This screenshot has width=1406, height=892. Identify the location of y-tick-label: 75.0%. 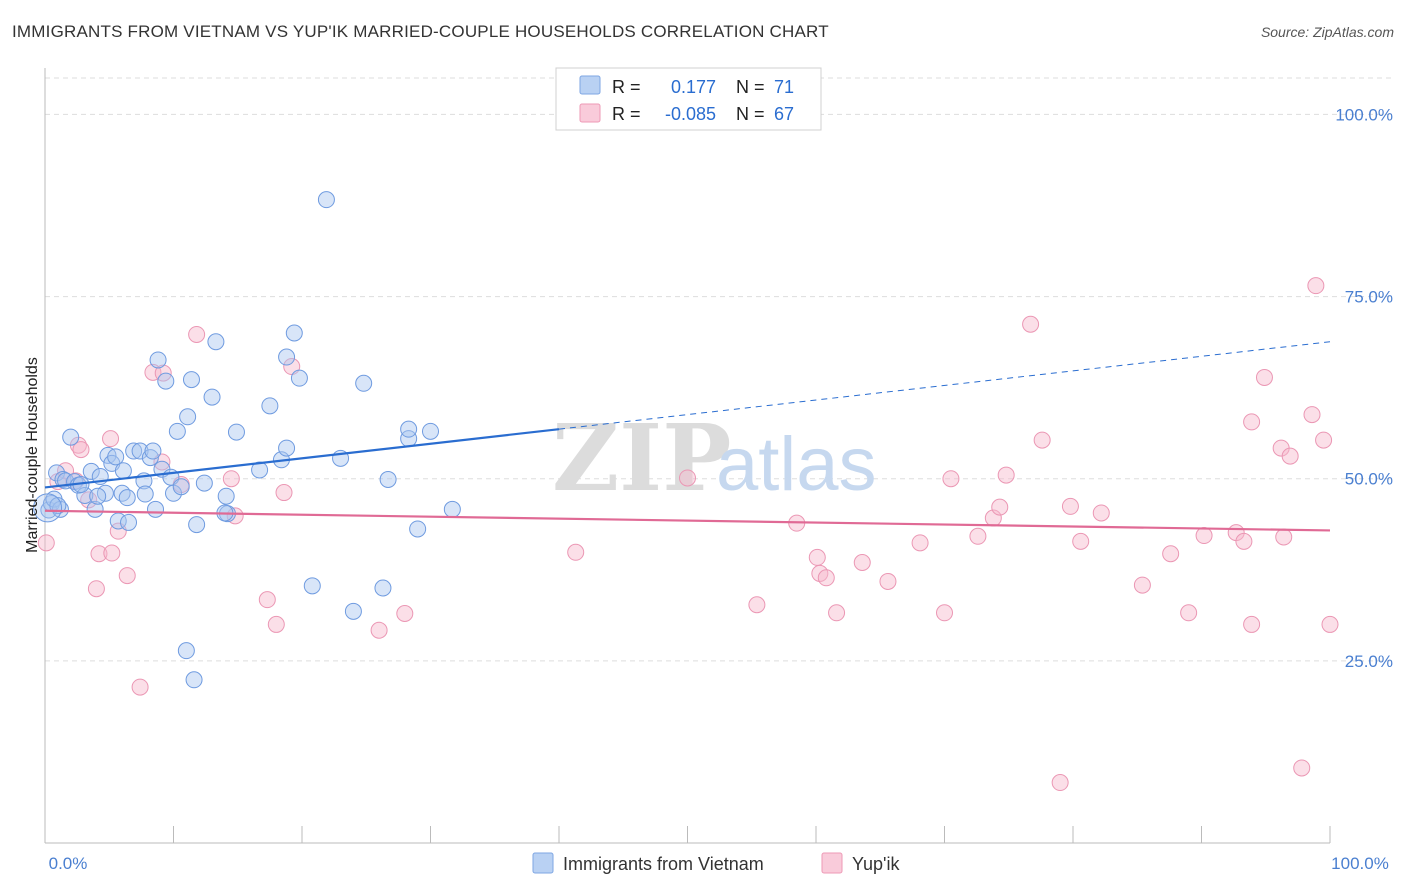
(1369, 297).